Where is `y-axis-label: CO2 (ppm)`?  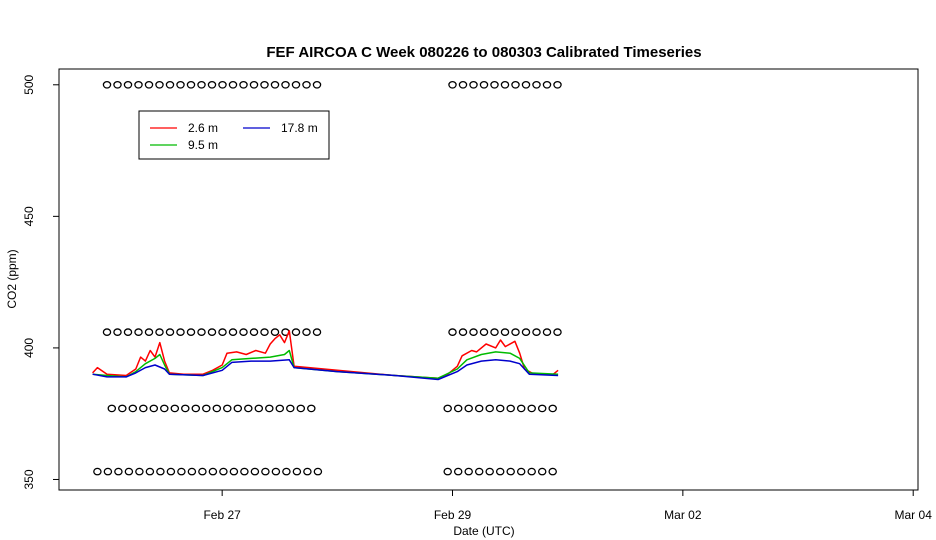 y-axis-label: CO2 (ppm) is located at coordinates (12, 278).